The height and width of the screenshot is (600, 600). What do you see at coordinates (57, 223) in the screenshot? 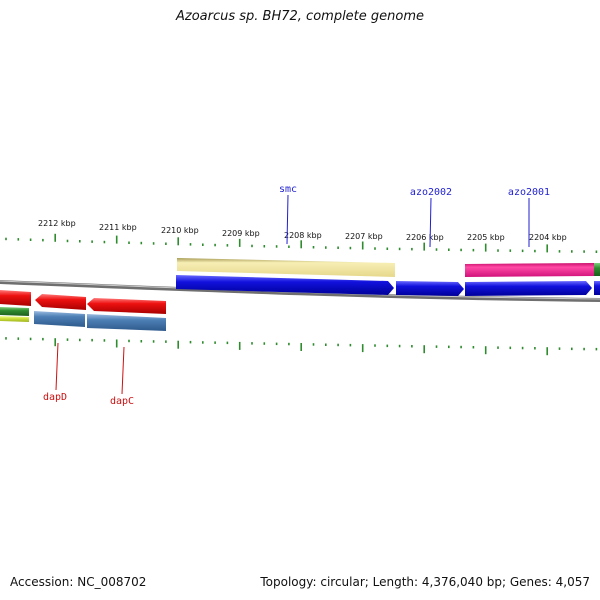
I see `kbp-label: 2212 kbp` at bounding box center [57, 223].